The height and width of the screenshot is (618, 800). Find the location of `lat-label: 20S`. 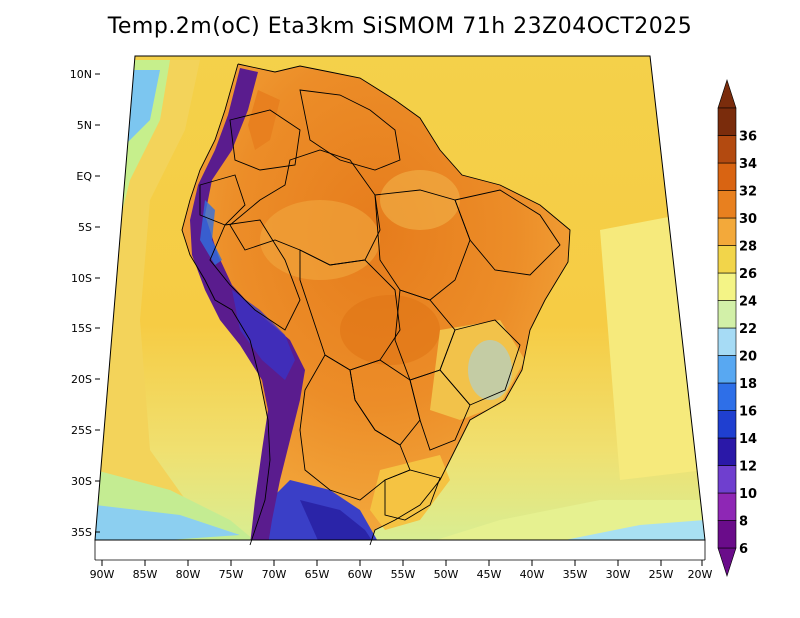

lat-label: 20S is located at coordinates (81, 379).